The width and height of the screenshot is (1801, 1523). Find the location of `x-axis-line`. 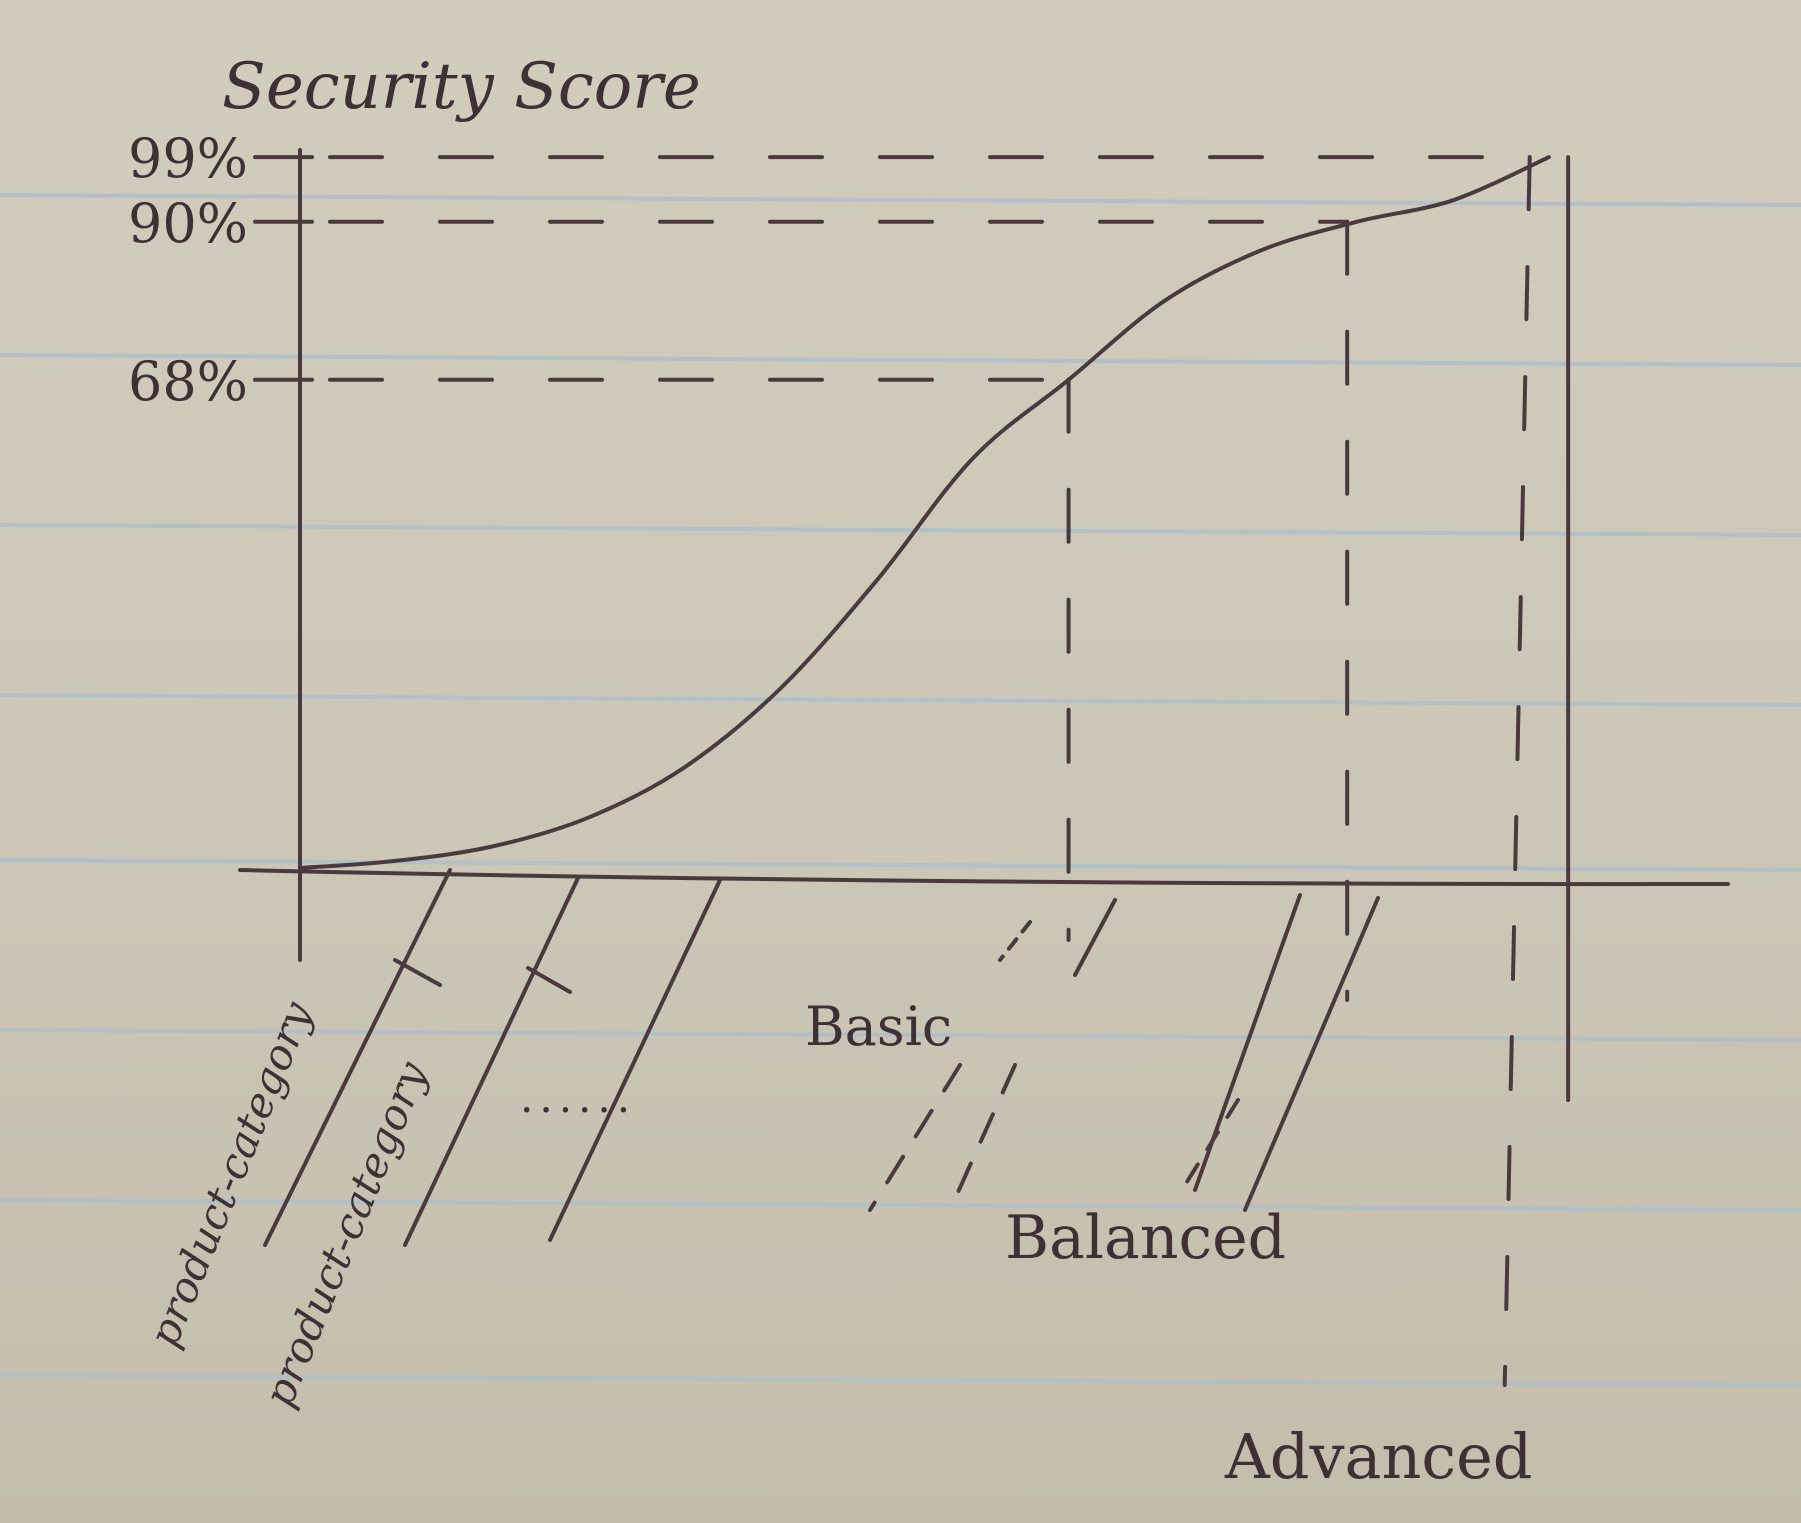

x-axis-line is located at coordinates (984, 877).